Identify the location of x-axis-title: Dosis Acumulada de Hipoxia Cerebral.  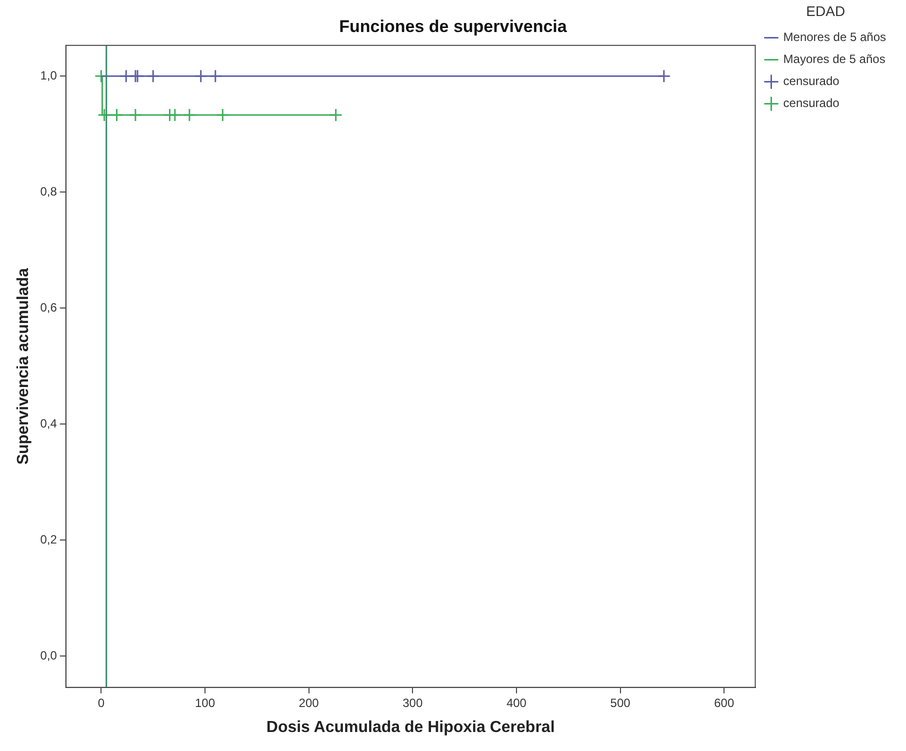
(410, 727).